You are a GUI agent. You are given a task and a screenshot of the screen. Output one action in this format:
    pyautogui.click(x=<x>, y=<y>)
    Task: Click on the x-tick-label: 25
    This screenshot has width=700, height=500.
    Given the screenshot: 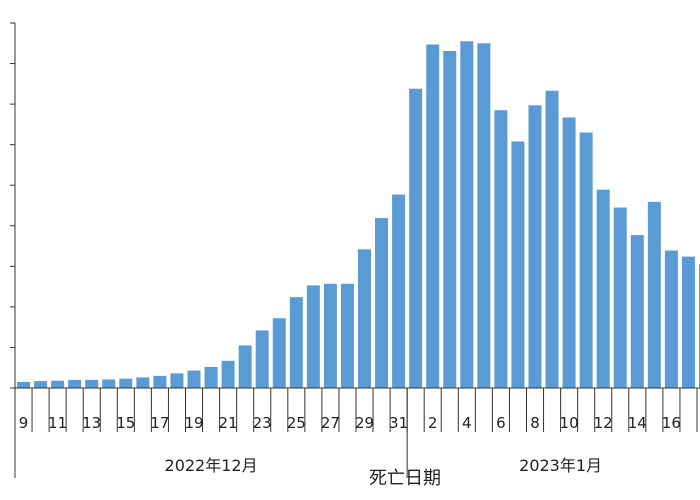 What is the action you would take?
    pyautogui.click(x=296, y=423)
    